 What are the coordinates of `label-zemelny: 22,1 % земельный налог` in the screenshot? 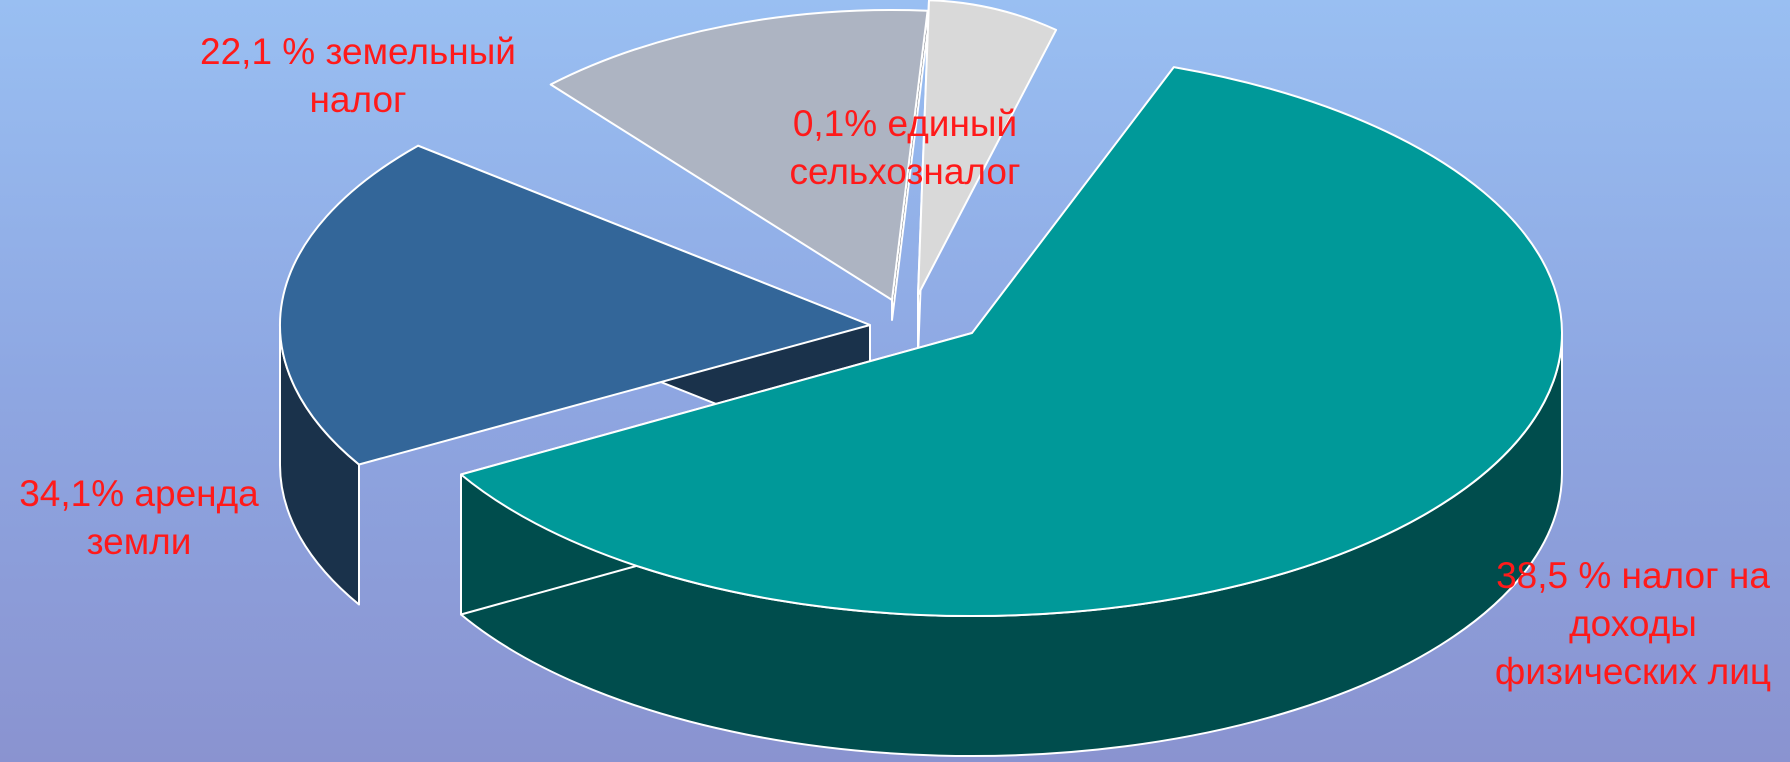 It's located at (358, 75).